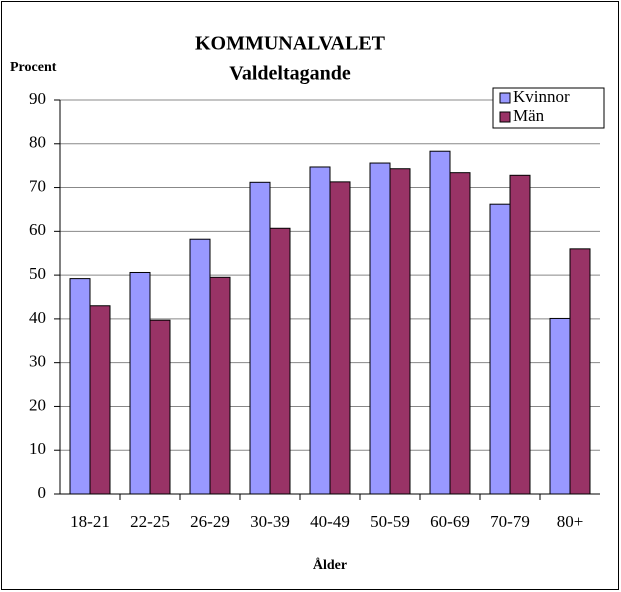 This screenshot has width=621, height=592. Describe the element at coordinates (37, 185) in the screenshot. I see `y-tick-label: 70` at that location.